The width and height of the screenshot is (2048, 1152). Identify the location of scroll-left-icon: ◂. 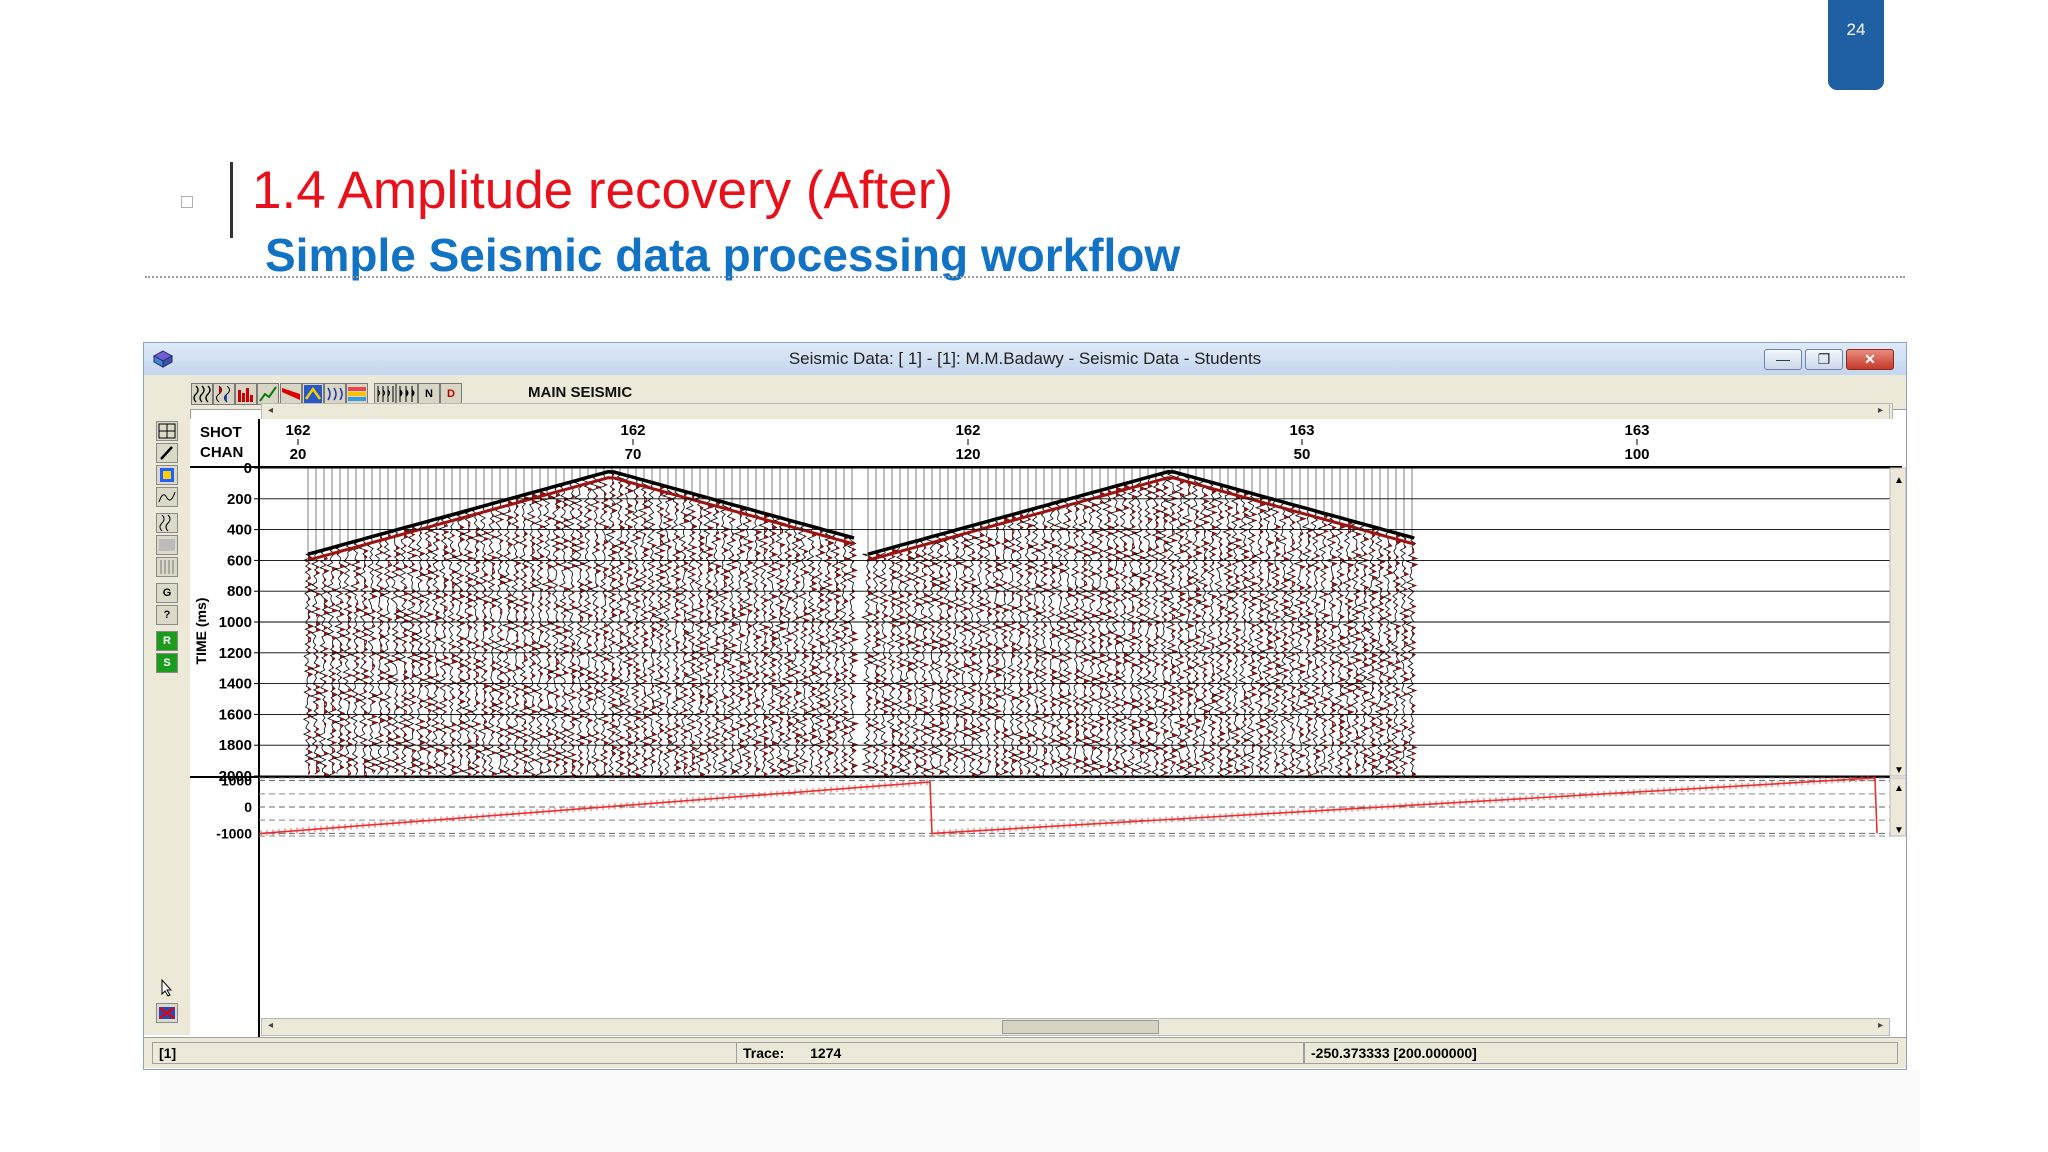
(271, 410).